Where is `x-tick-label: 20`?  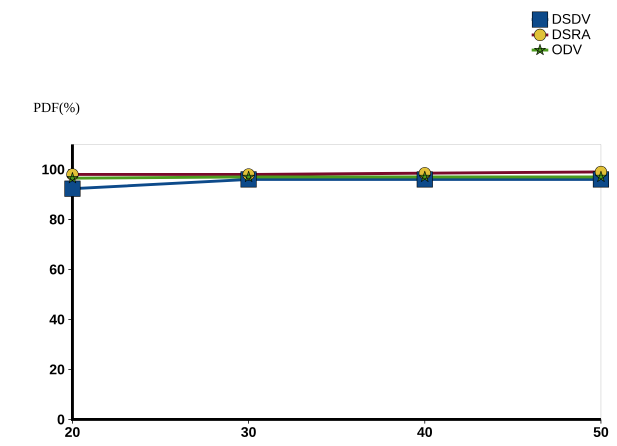
x-tick-label: 20 is located at coordinates (72, 432).